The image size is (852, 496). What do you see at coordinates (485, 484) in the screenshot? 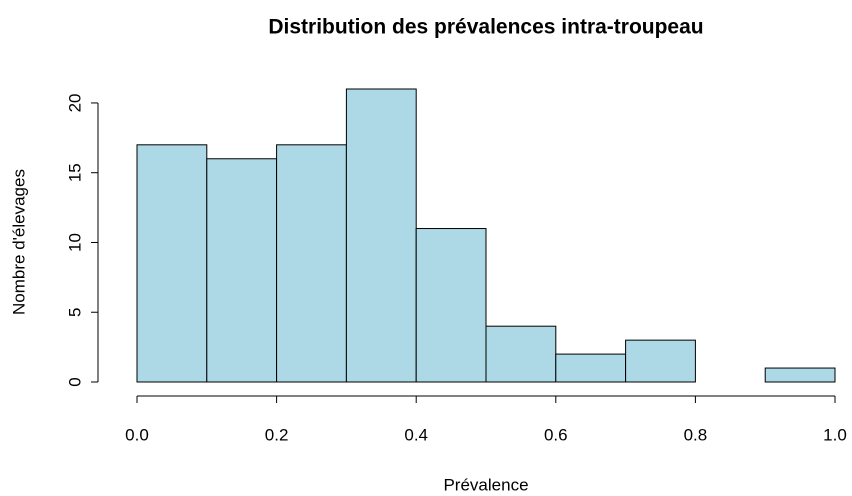
I see `x-axis-label: Prévalence` at bounding box center [485, 484].